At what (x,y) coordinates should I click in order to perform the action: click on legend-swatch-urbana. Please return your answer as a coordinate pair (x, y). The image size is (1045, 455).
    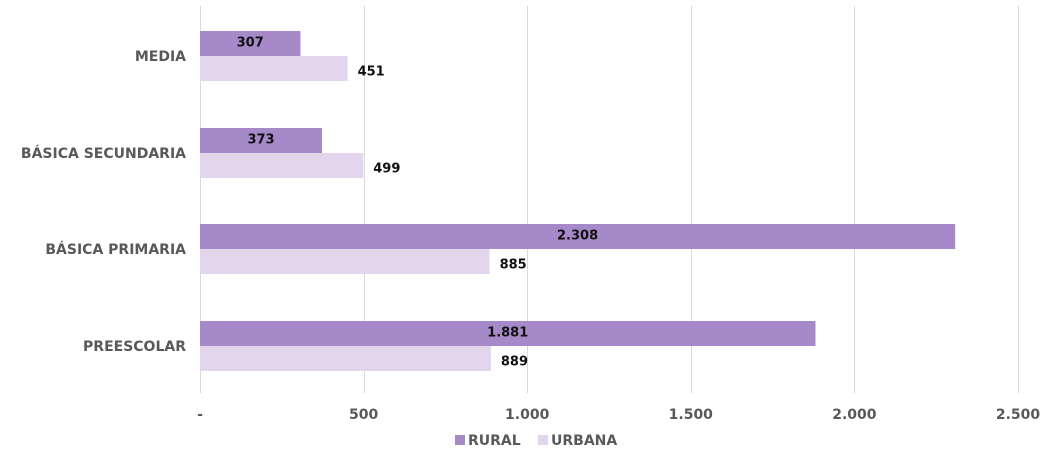
    Looking at the image, I should click on (543, 440).